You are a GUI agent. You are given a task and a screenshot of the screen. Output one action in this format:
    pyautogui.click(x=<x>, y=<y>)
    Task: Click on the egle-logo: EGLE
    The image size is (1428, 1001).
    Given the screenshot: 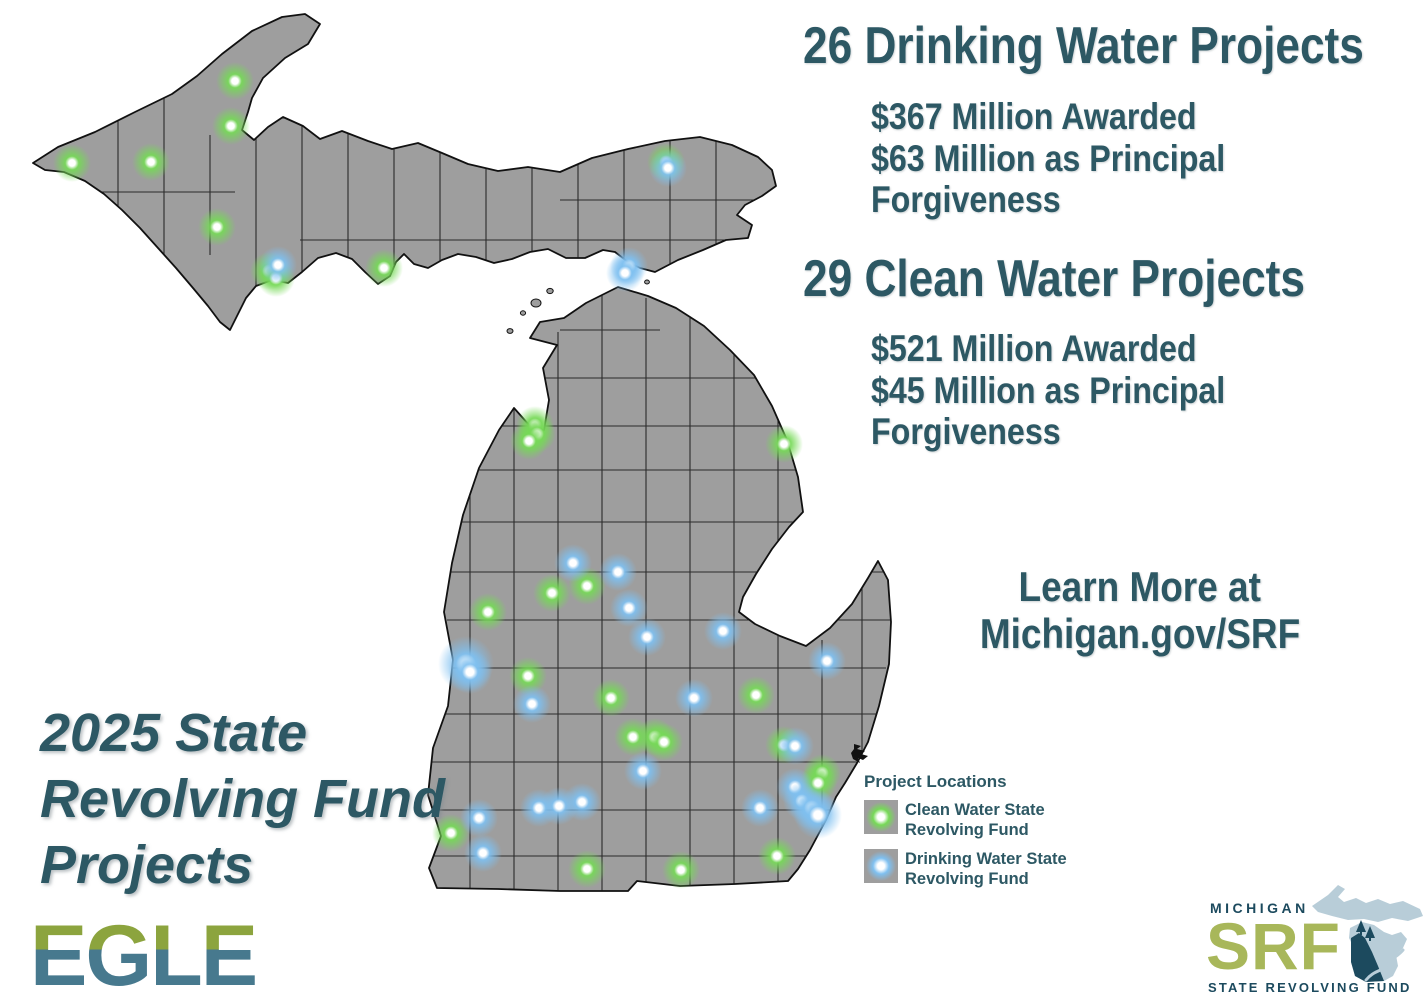 What is the action you would take?
    pyautogui.click(x=144, y=954)
    